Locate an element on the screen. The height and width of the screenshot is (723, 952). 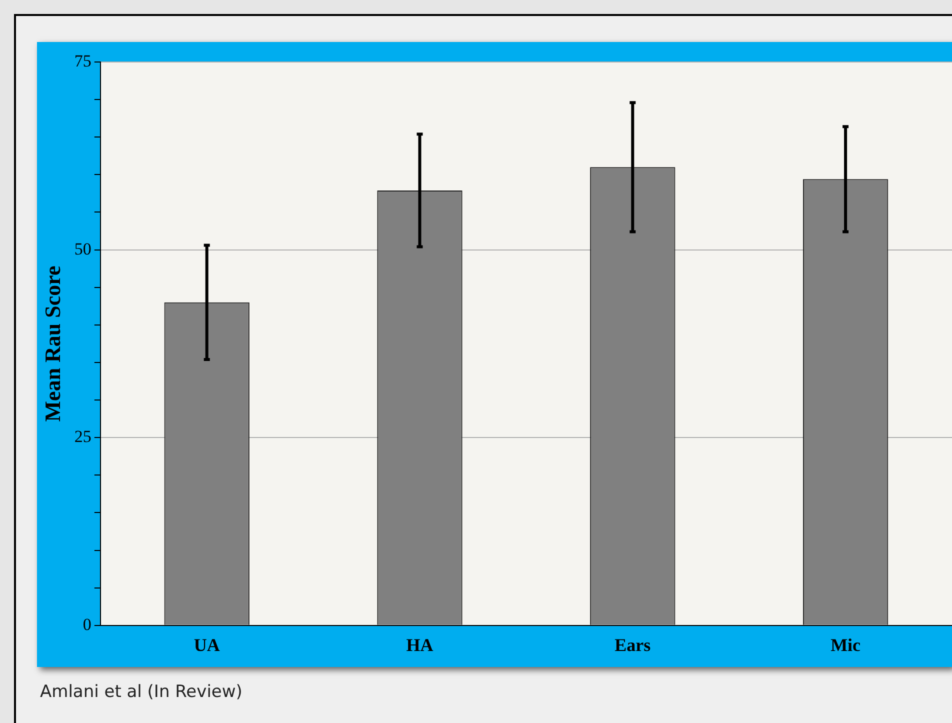
x-tick-label: UA is located at coordinates (207, 644).